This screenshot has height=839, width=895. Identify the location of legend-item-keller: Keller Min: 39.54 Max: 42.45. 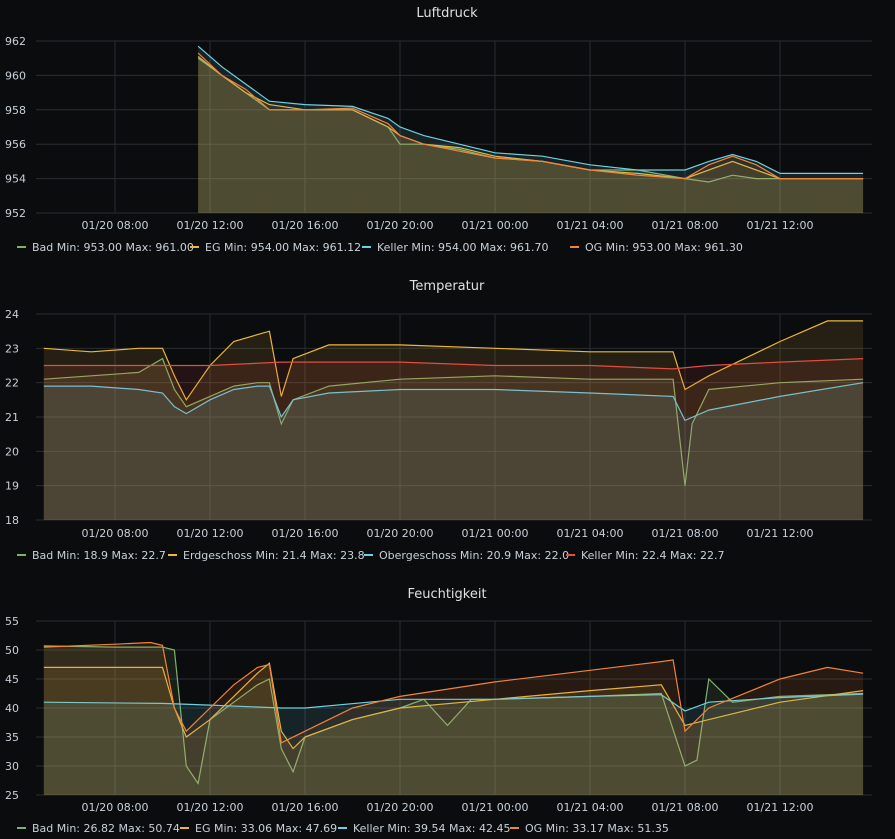
(431, 828).